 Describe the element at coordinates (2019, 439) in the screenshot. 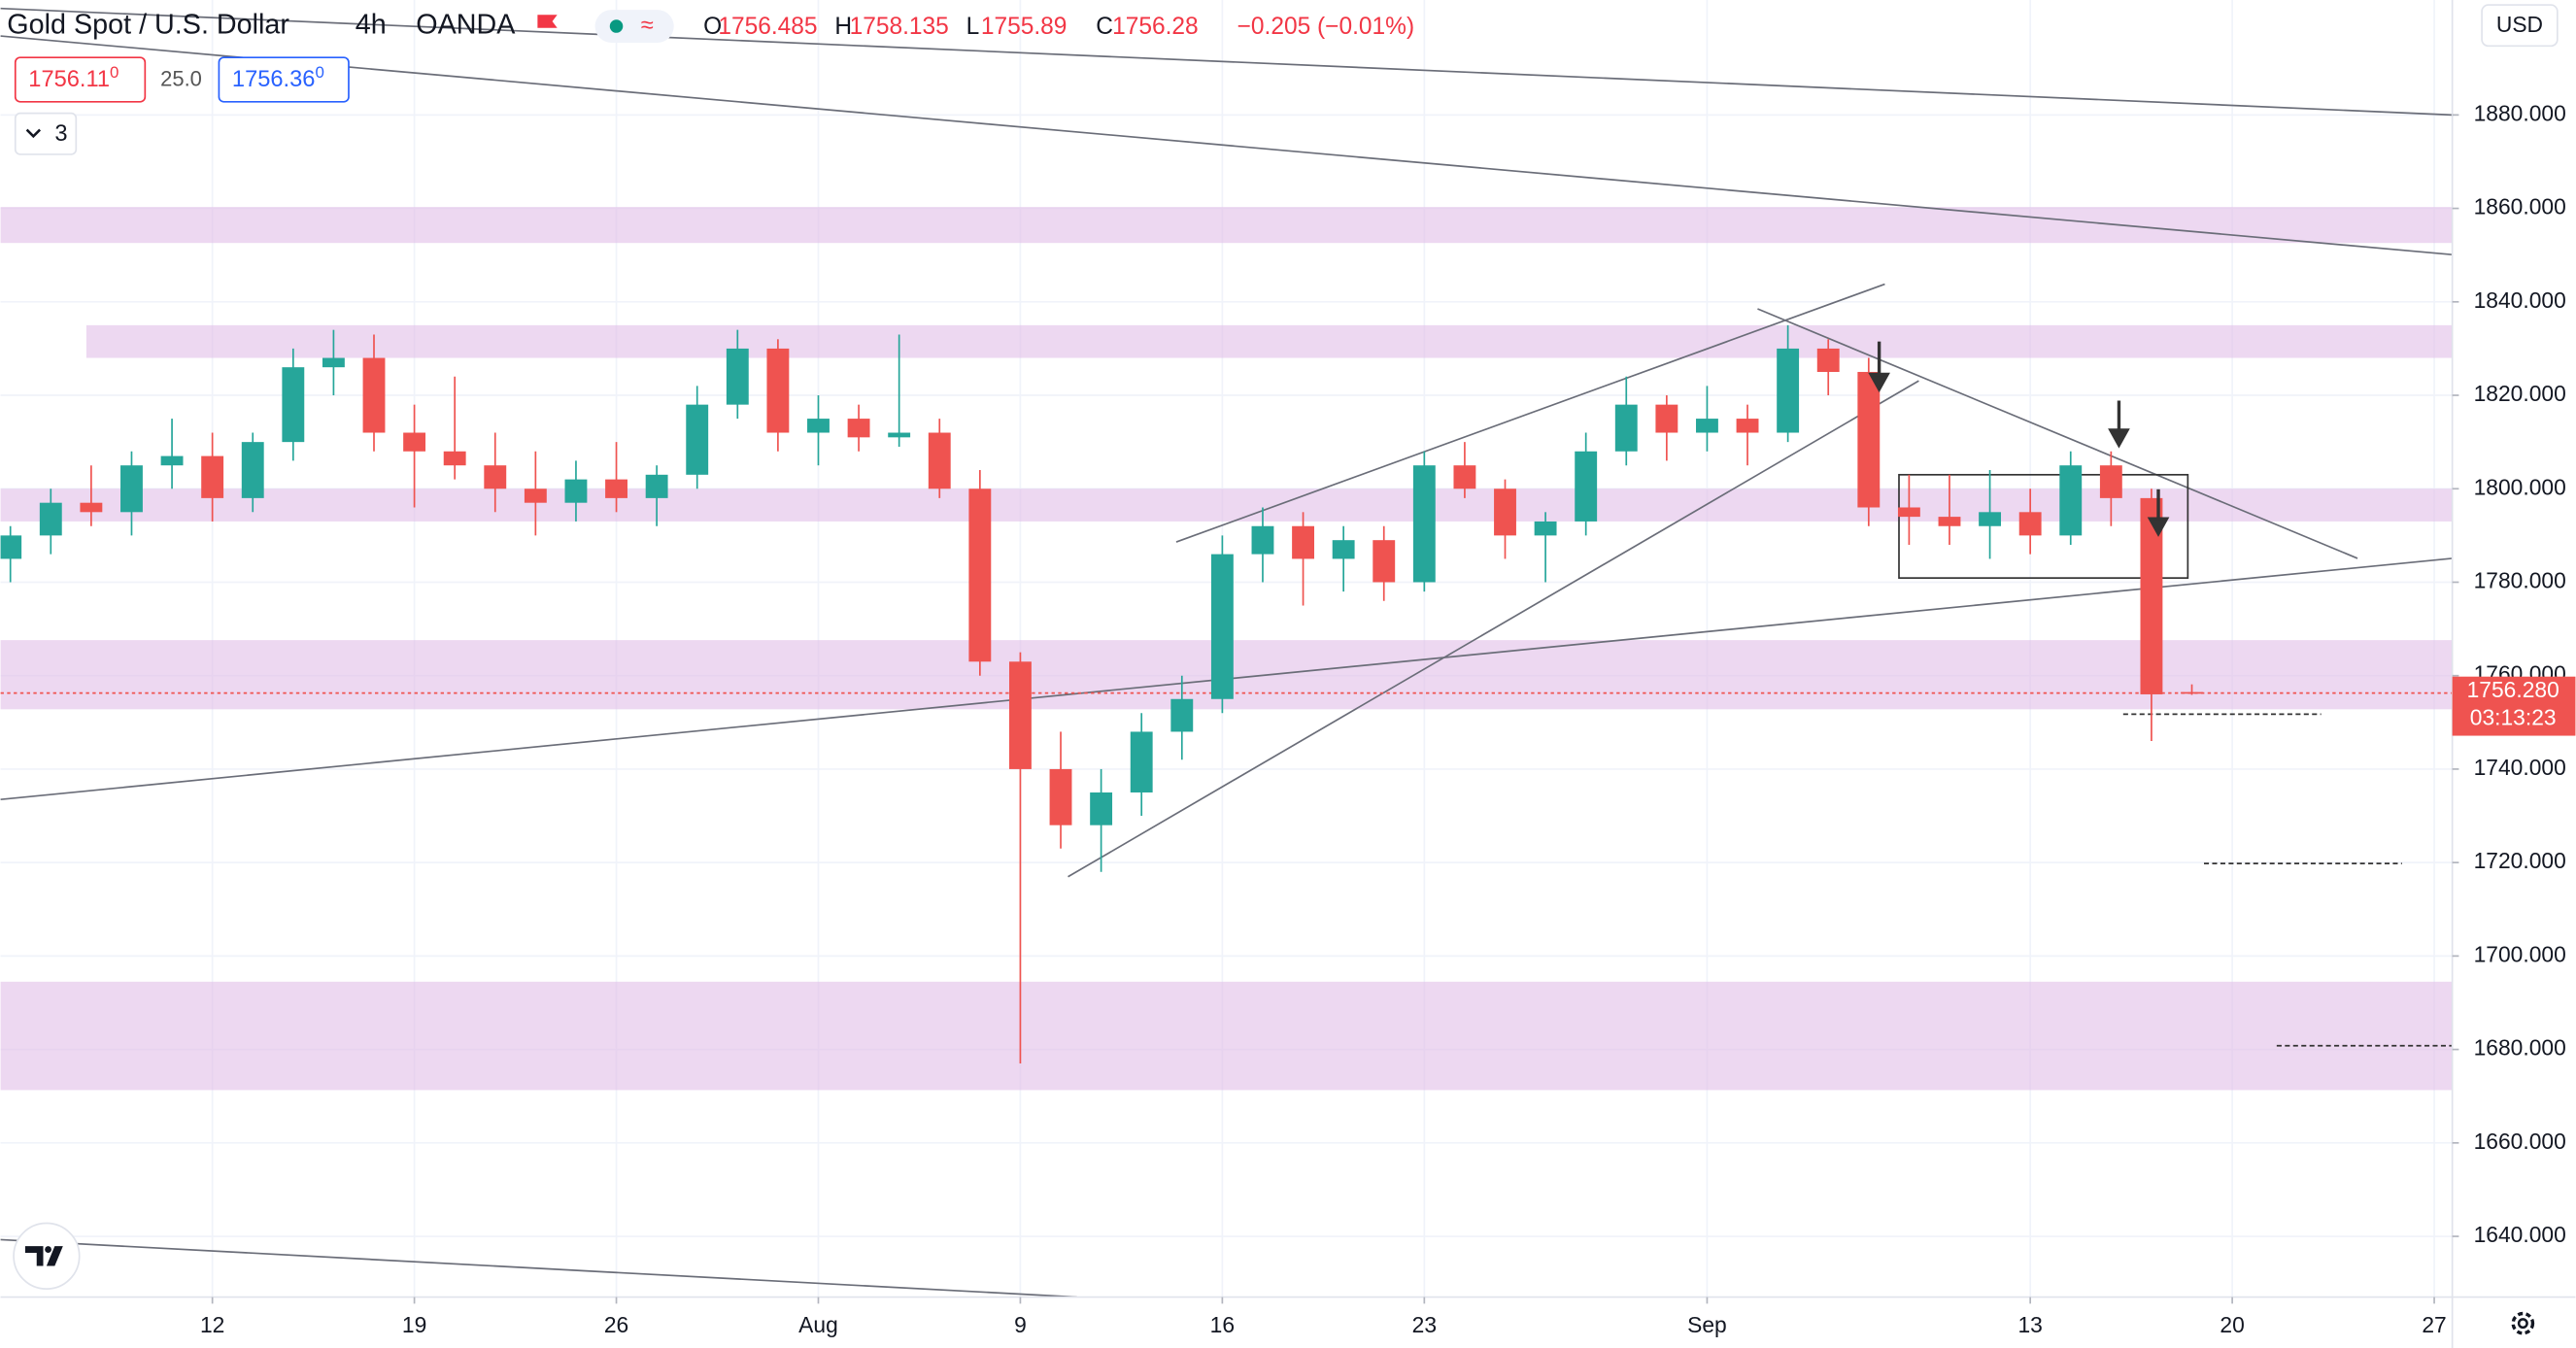

I see `arrows` at that location.